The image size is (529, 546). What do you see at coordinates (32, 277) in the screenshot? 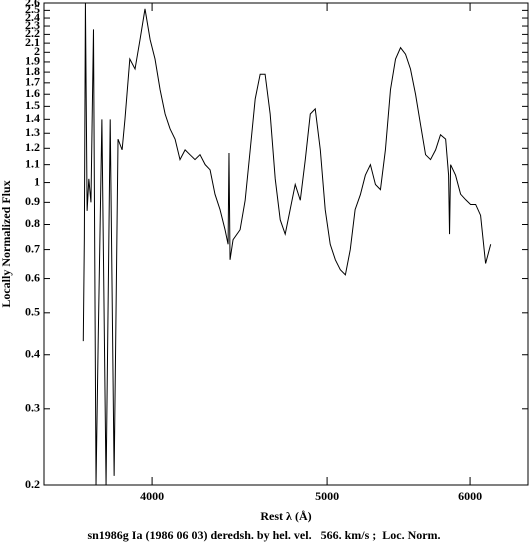
I see `y-tick-label: 0.6` at bounding box center [32, 277].